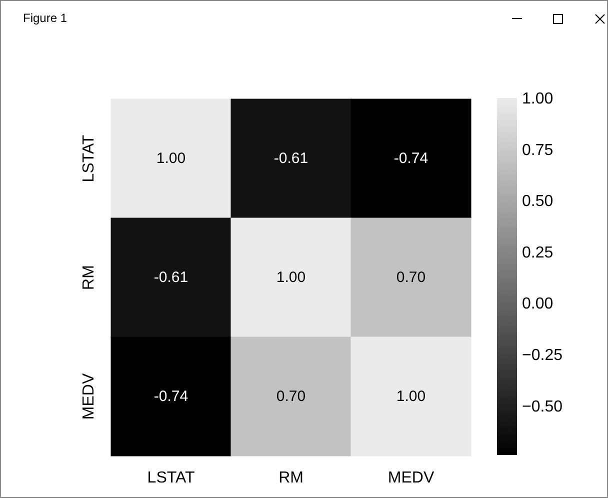 The height and width of the screenshot is (498, 608). Describe the element at coordinates (45, 18) in the screenshot. I see `caption: Figure 1` at that location.